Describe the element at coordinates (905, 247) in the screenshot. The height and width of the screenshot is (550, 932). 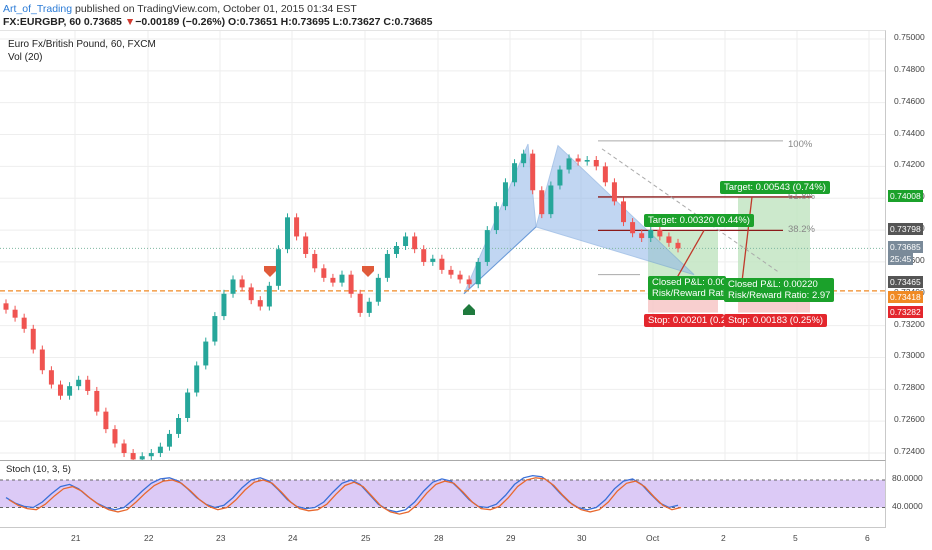
I see `price-tag-label: 0.73685` at that location.